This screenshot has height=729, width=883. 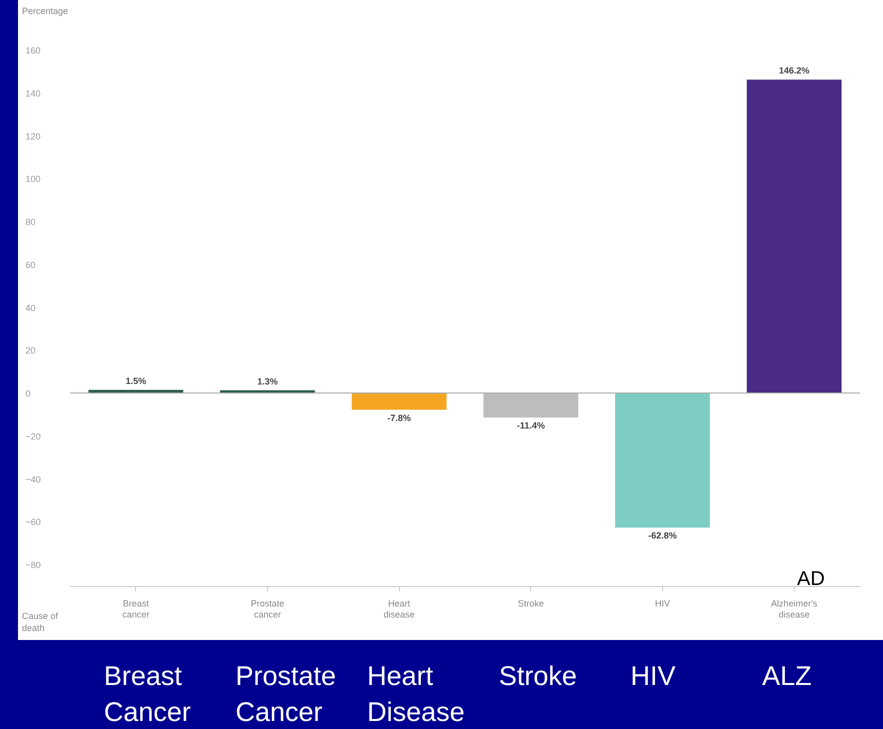 What do you see at coordinates (531, 603) in the screenshot?
I see `x-tick-label: Stroke` at bounding box center [531, 603].